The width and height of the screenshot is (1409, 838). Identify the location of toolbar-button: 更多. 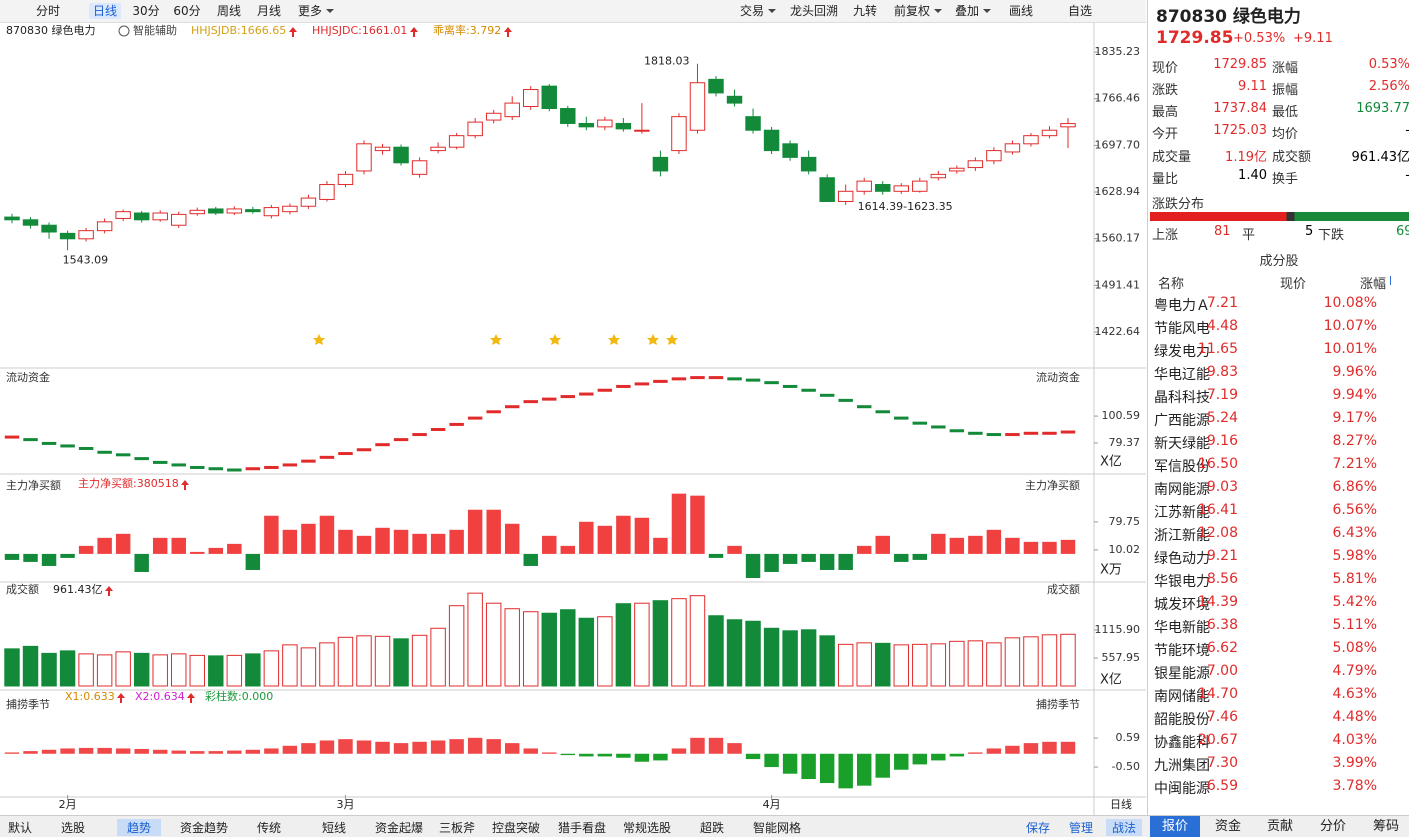
(316, 11).